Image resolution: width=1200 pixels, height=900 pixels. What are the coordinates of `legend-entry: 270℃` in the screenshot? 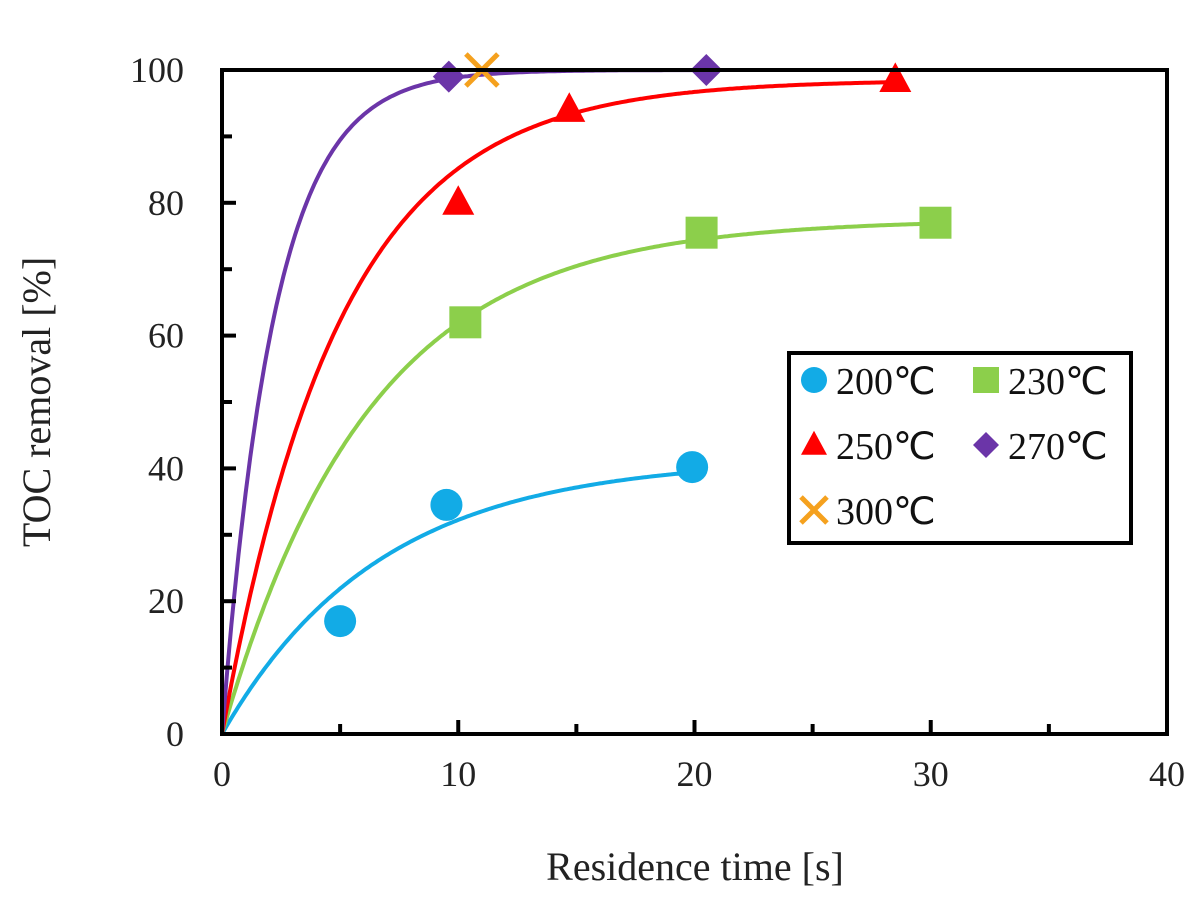 It's located at (1040, 447).